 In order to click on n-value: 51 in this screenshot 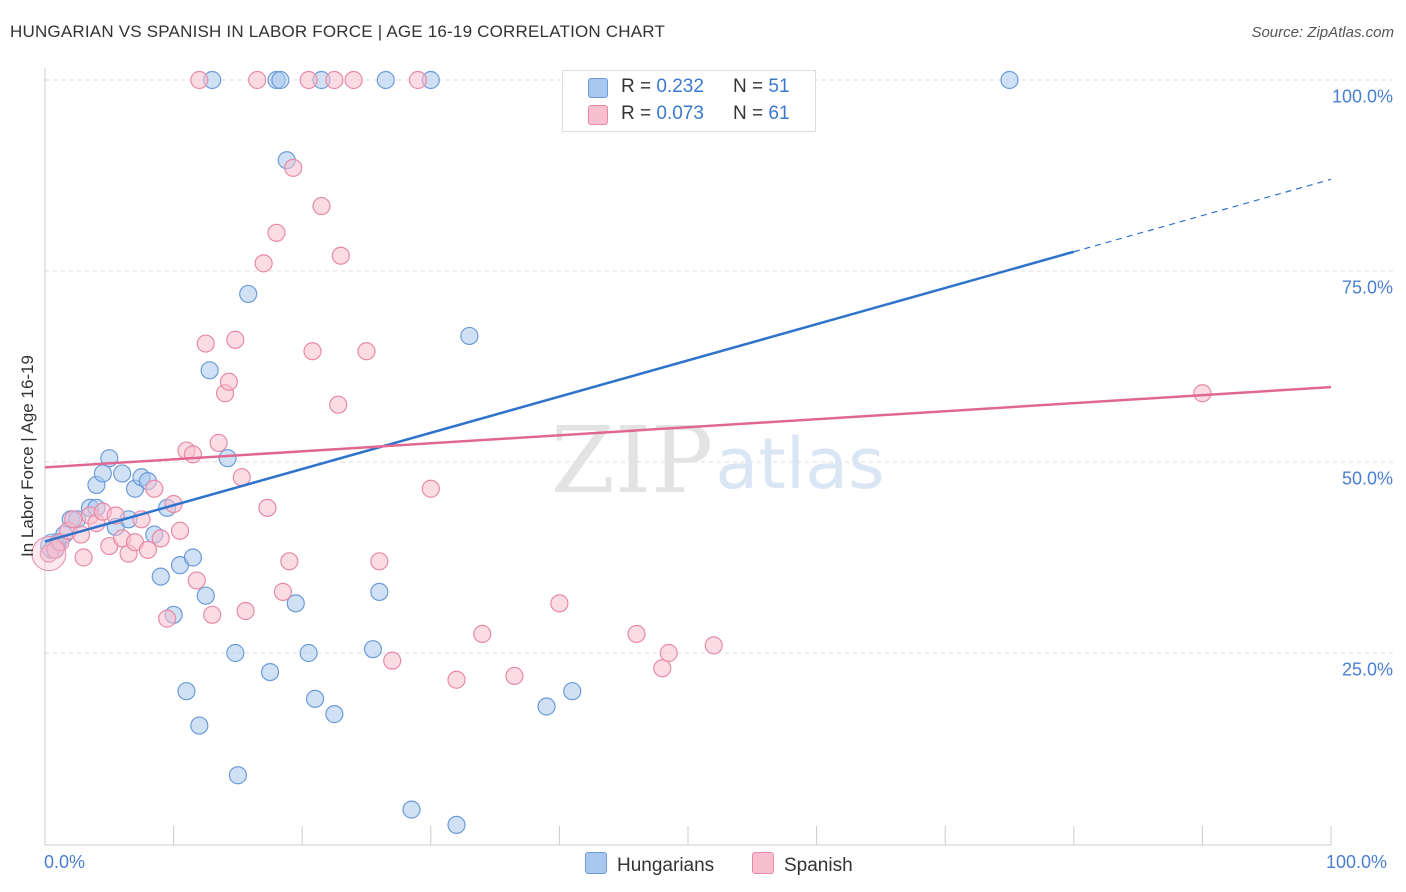, I will do `click(779, 86)`.